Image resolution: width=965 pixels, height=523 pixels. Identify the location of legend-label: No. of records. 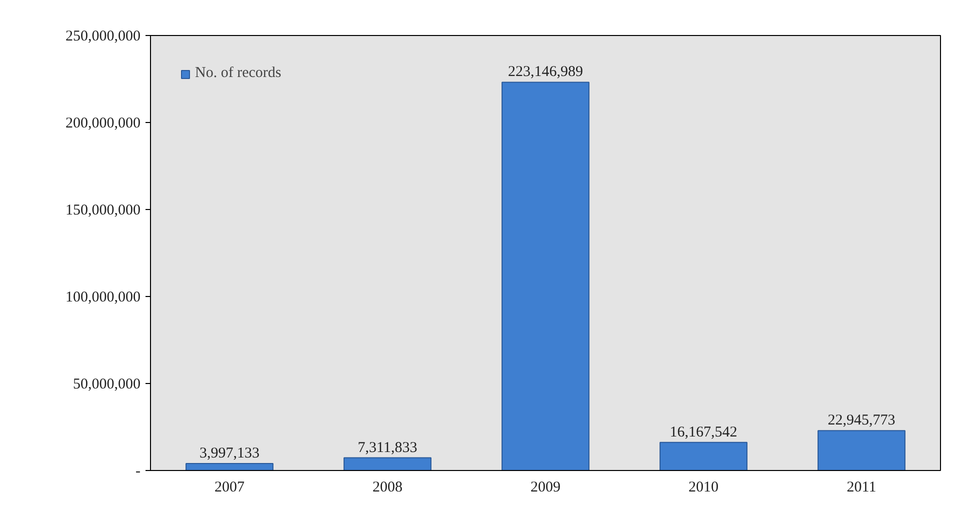
(238, 73).